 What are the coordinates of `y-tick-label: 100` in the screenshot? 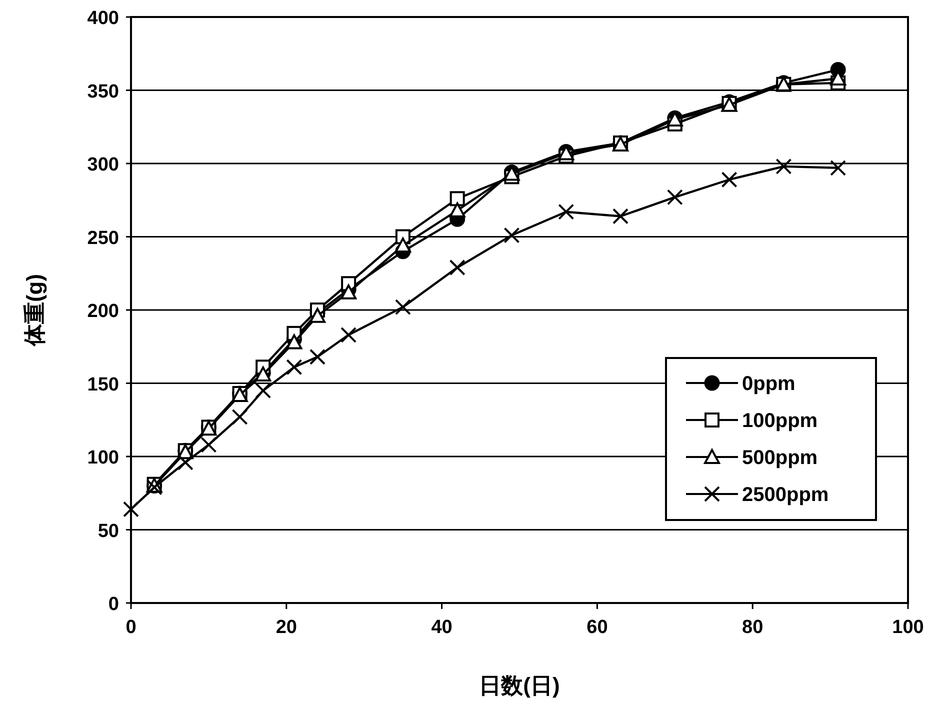 It's located at (103, 458).